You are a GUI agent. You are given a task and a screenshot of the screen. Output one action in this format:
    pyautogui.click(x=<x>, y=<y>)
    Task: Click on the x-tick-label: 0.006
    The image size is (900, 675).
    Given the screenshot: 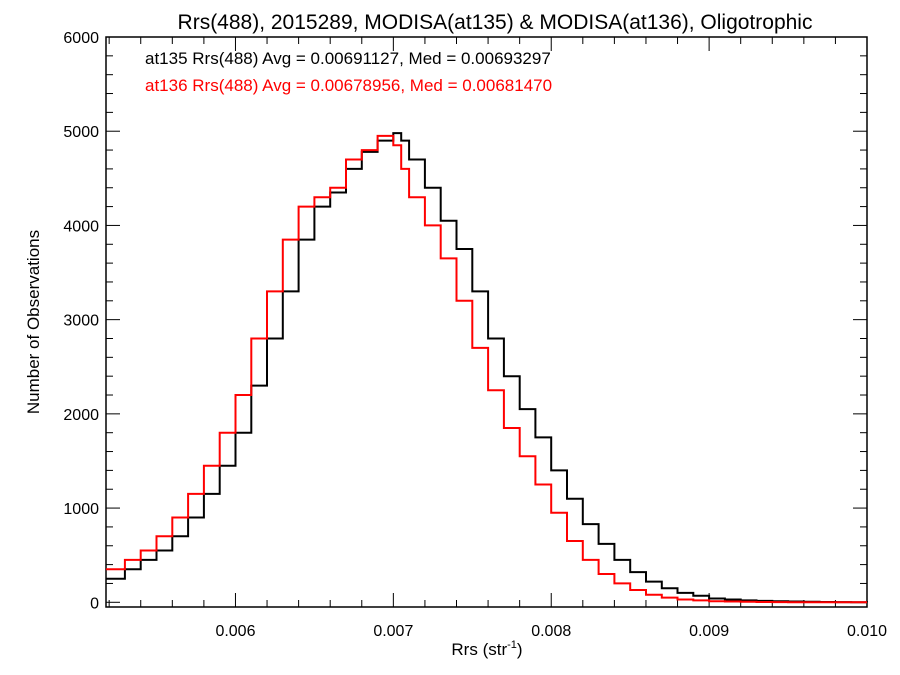 What is the action you would take?
    pyautogui.click(x=235, y=631)
    